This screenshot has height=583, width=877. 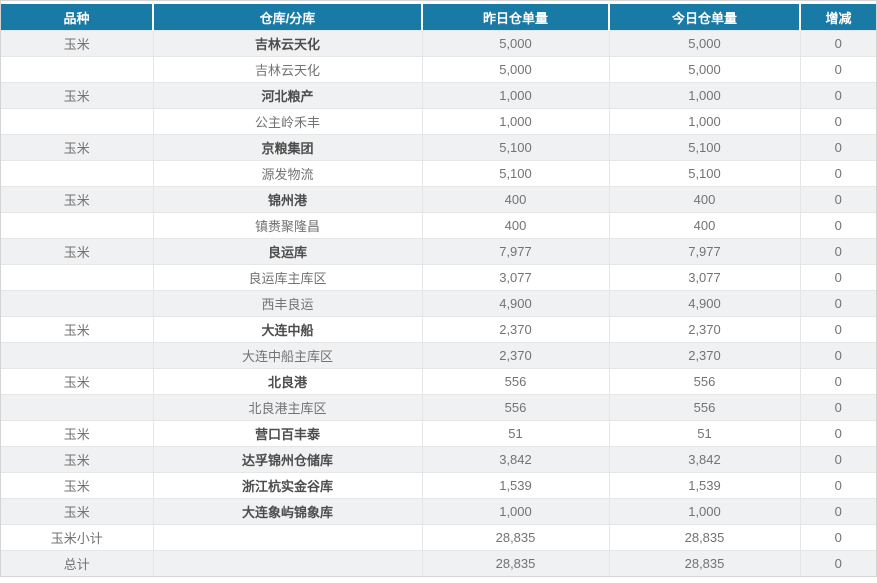 What do you see at coordinates (288, 95) in the screenshot?
I see `cell-warehouse: 河北粮产` at bounding box center [288, 95].